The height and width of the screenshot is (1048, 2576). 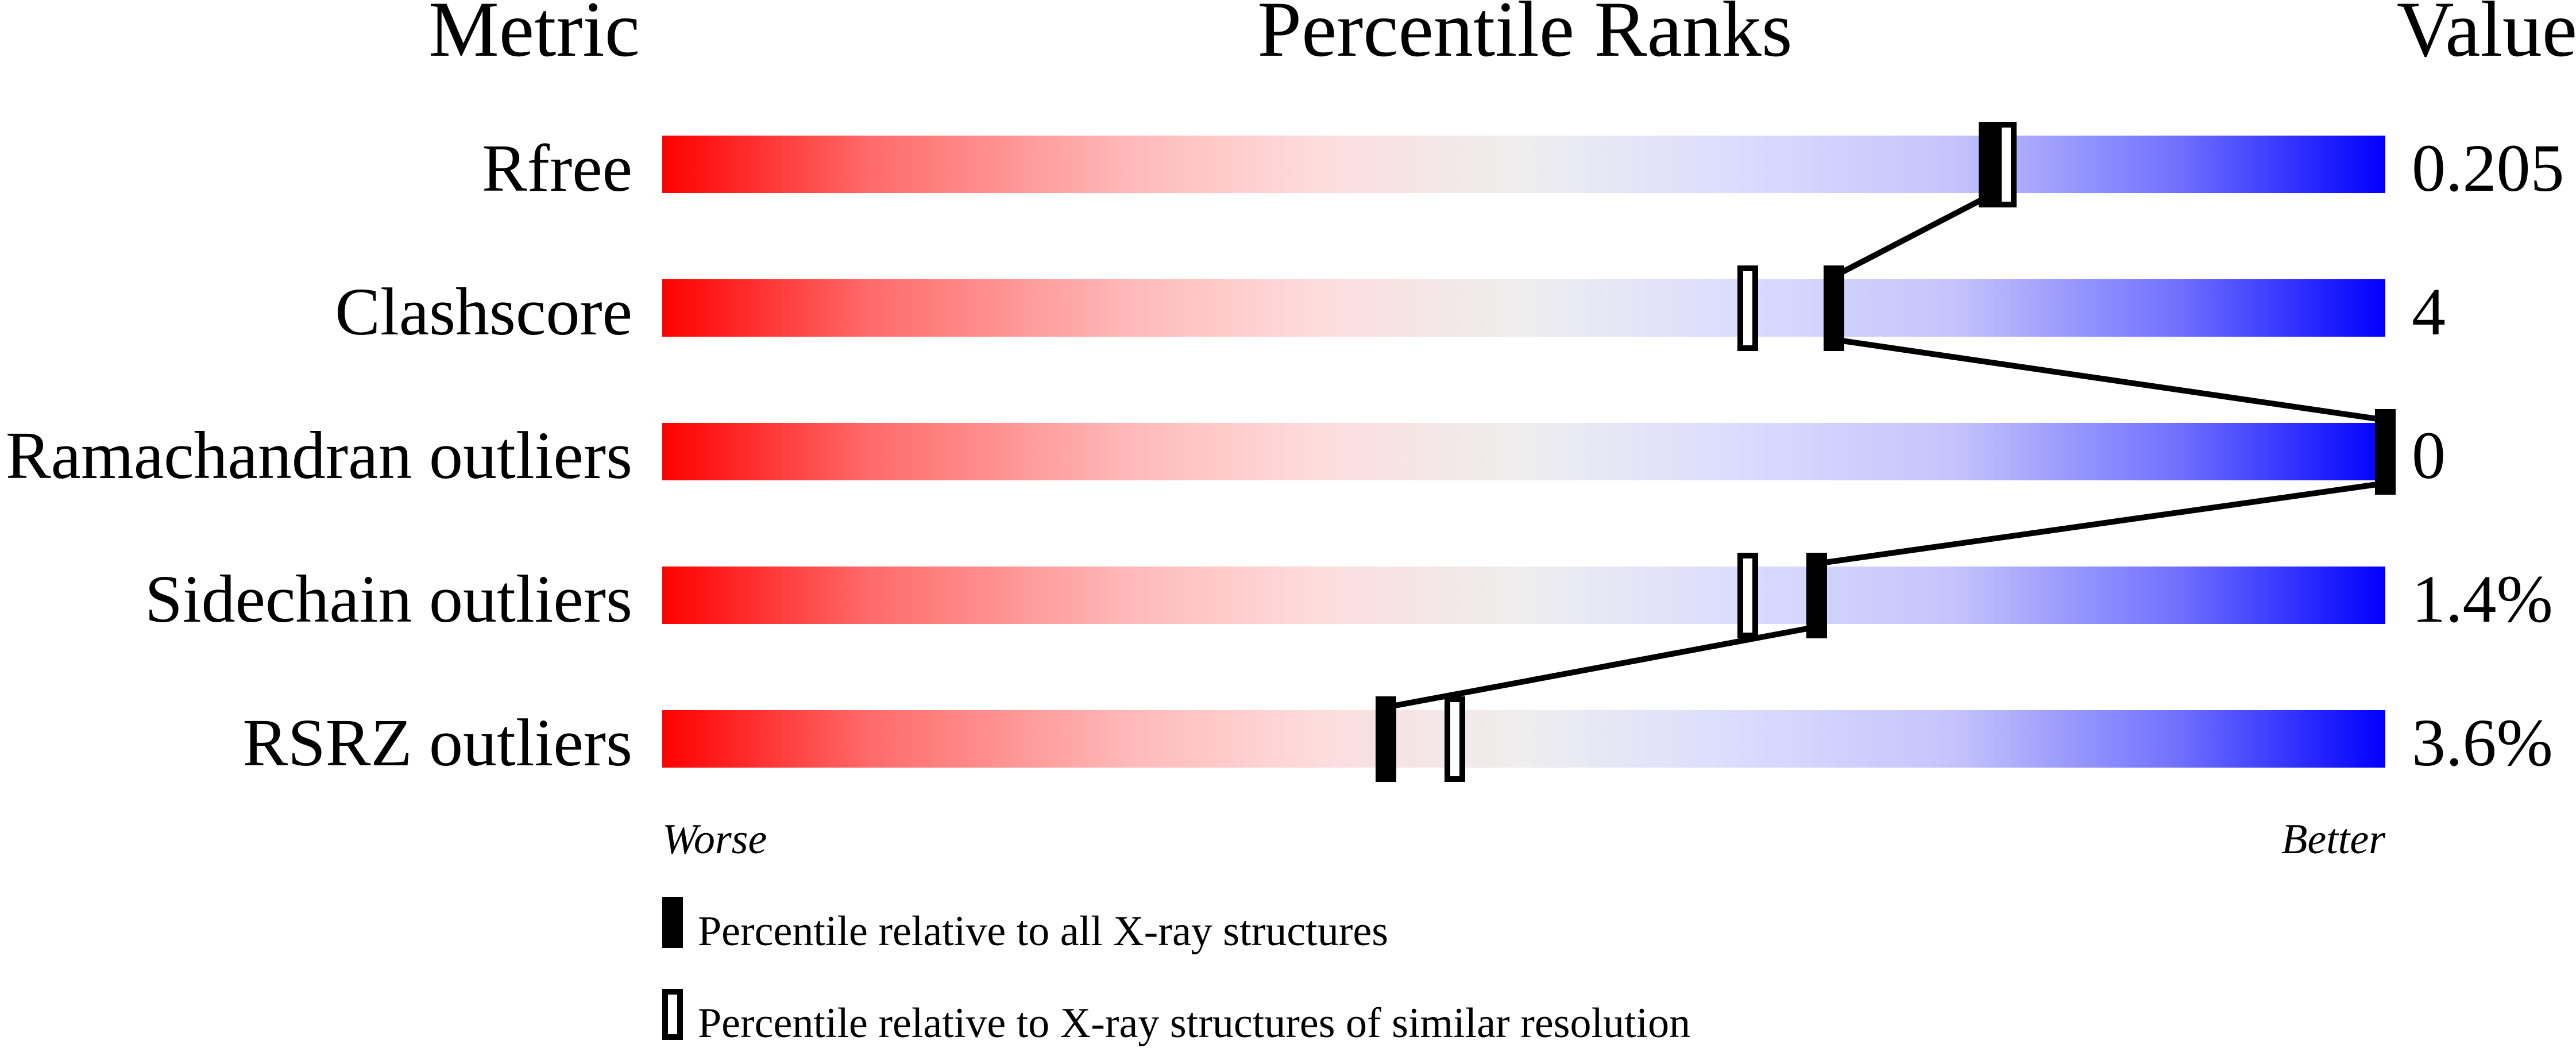 What do you see at coordinates (437, 743) in the screenshot?
I see `metric-label: RSRZ outliers` at bounding box center [437, 743].